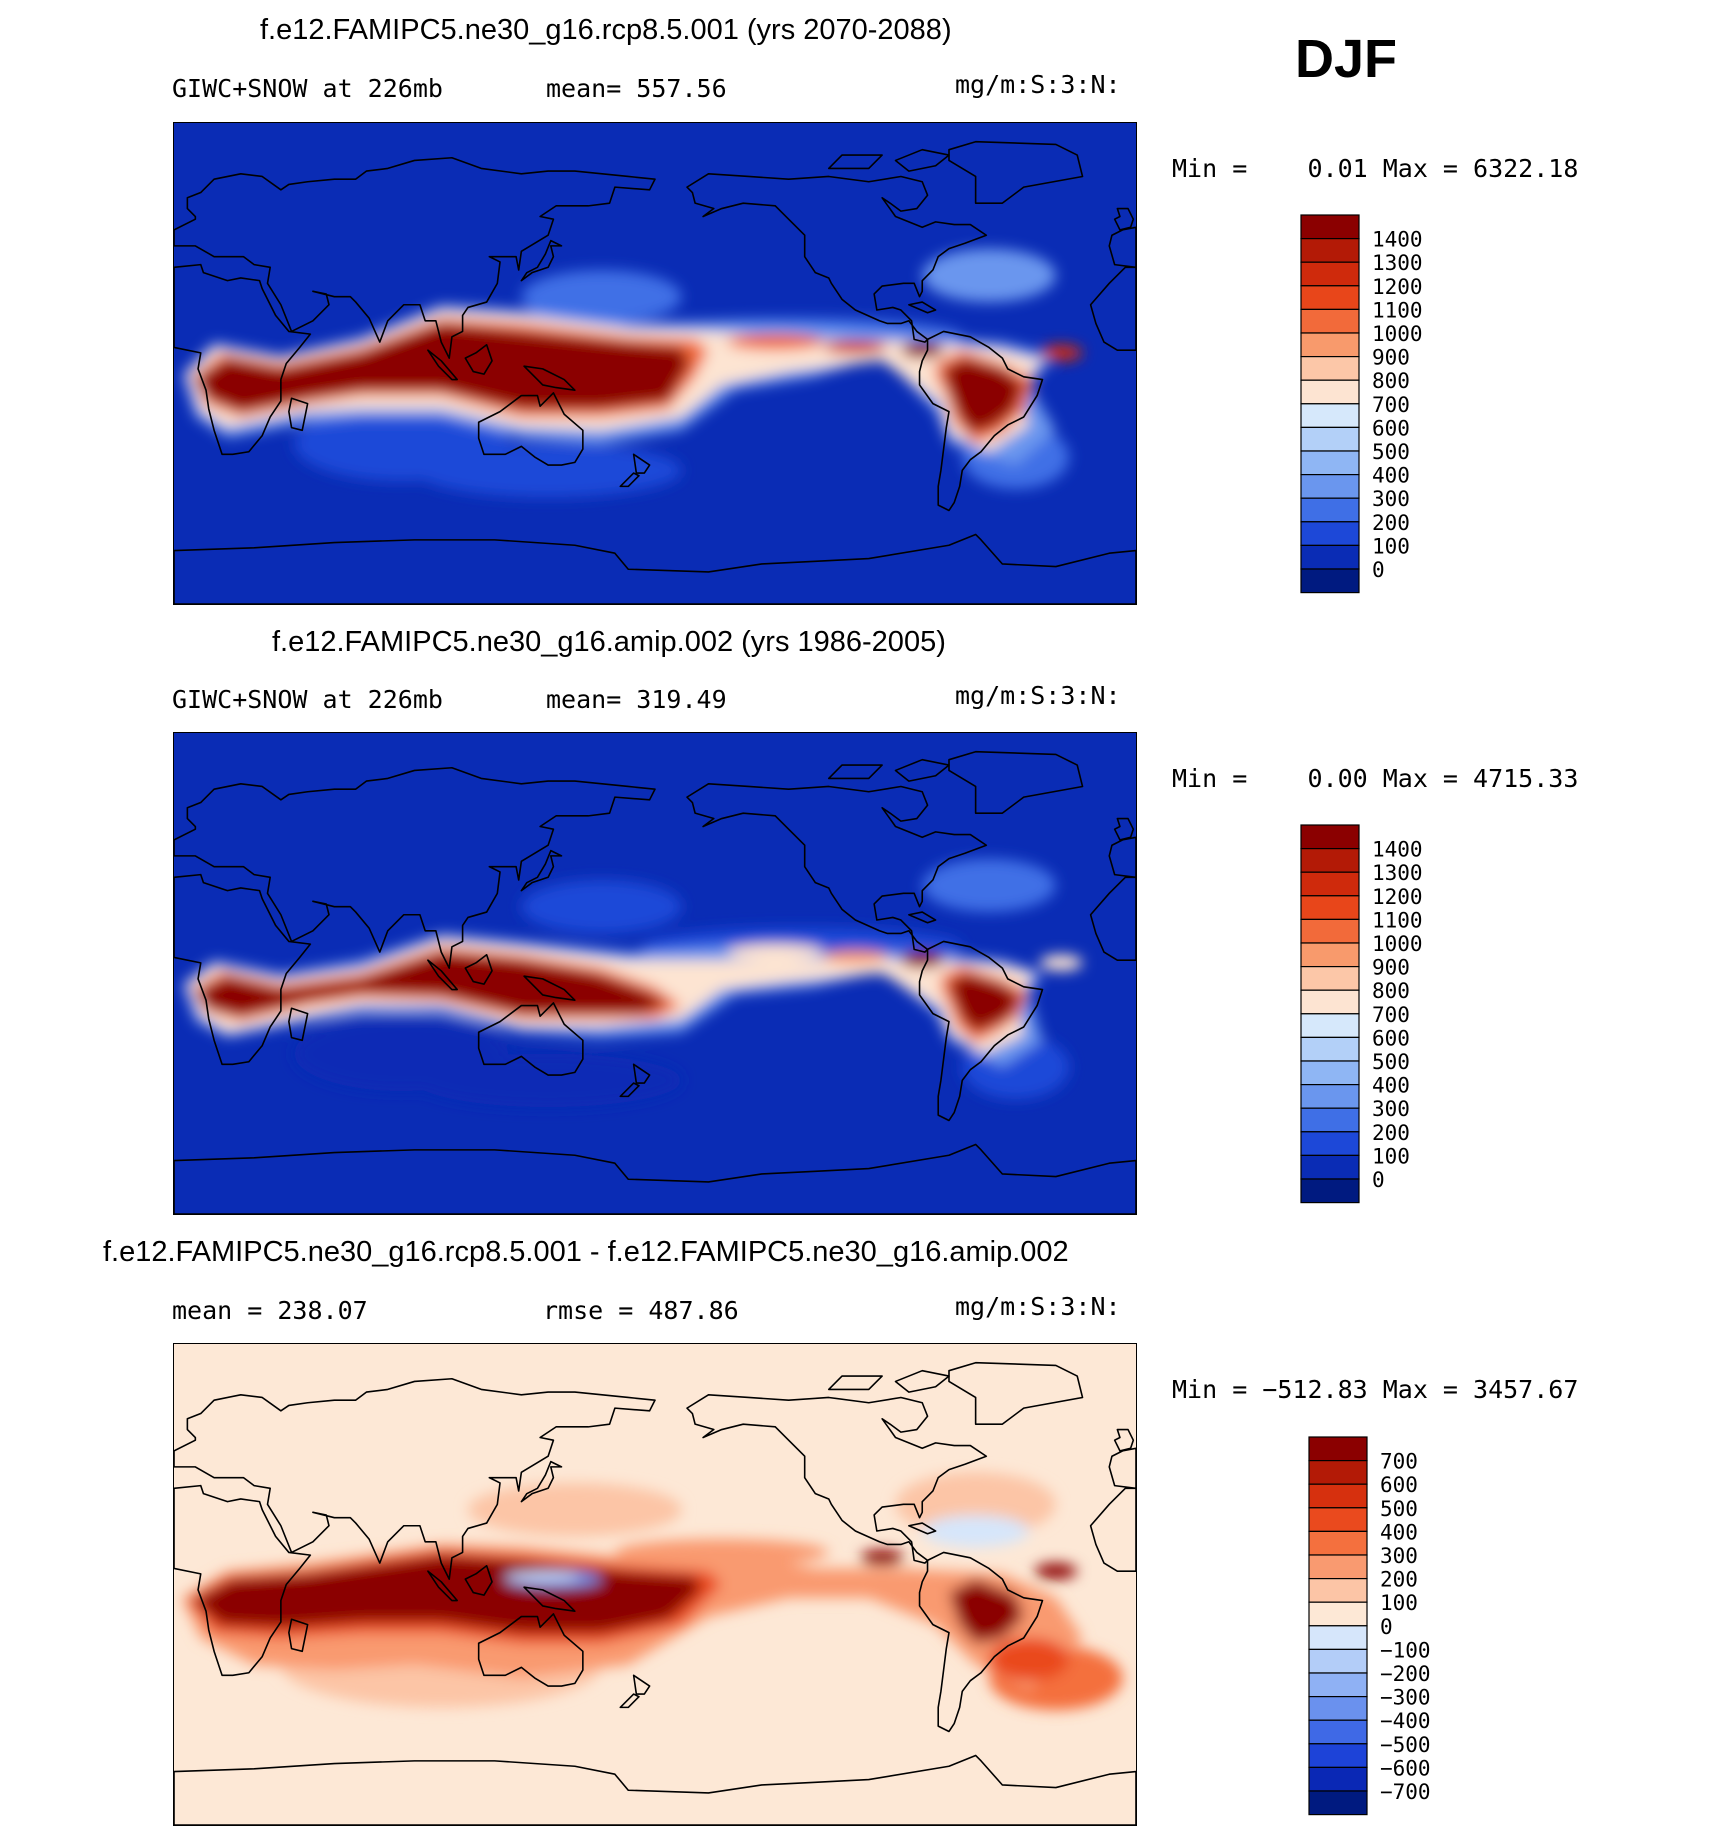  What do you see at coordinates (1391, 546) in the screenshot?
I see `colorbar-tick-label: 100` at bounding box center [1391, 546].